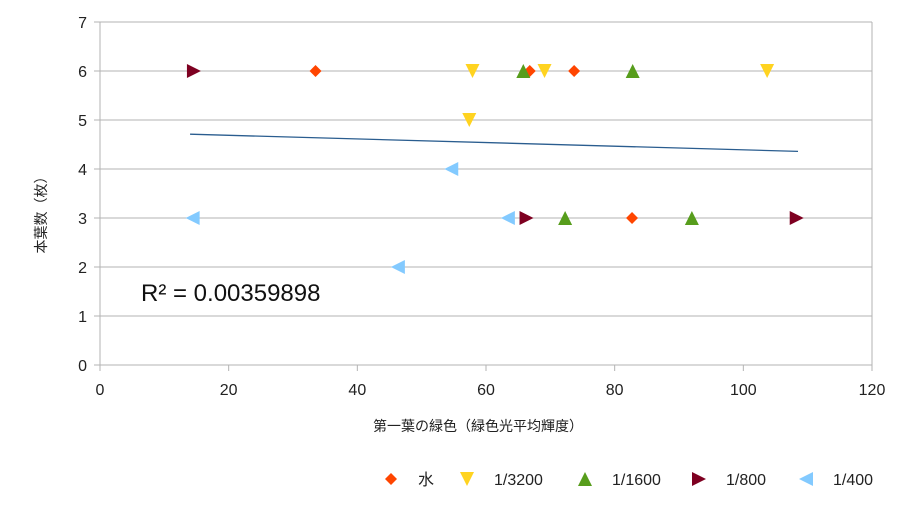 This screenshot has width=907, height=510. What do you see at coordinates (426, 480) in the screenshot?
I see `legend-label: 水` at bounding box center [426, 480].